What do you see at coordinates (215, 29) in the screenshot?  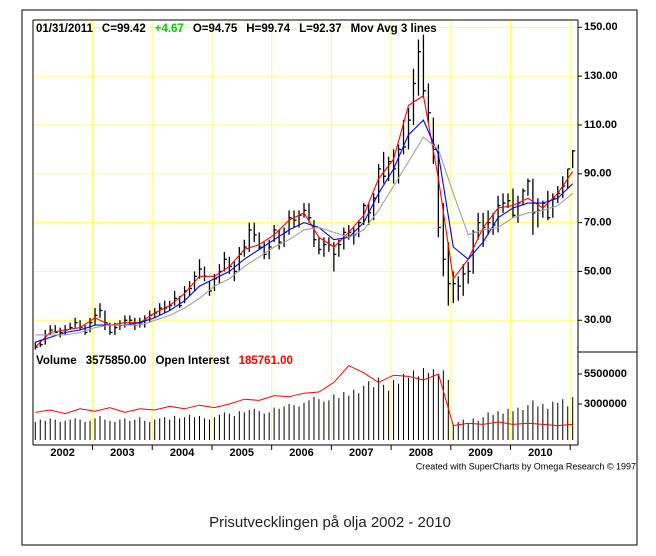 I see `open: O=94.75` at bounding box center [215, 29].